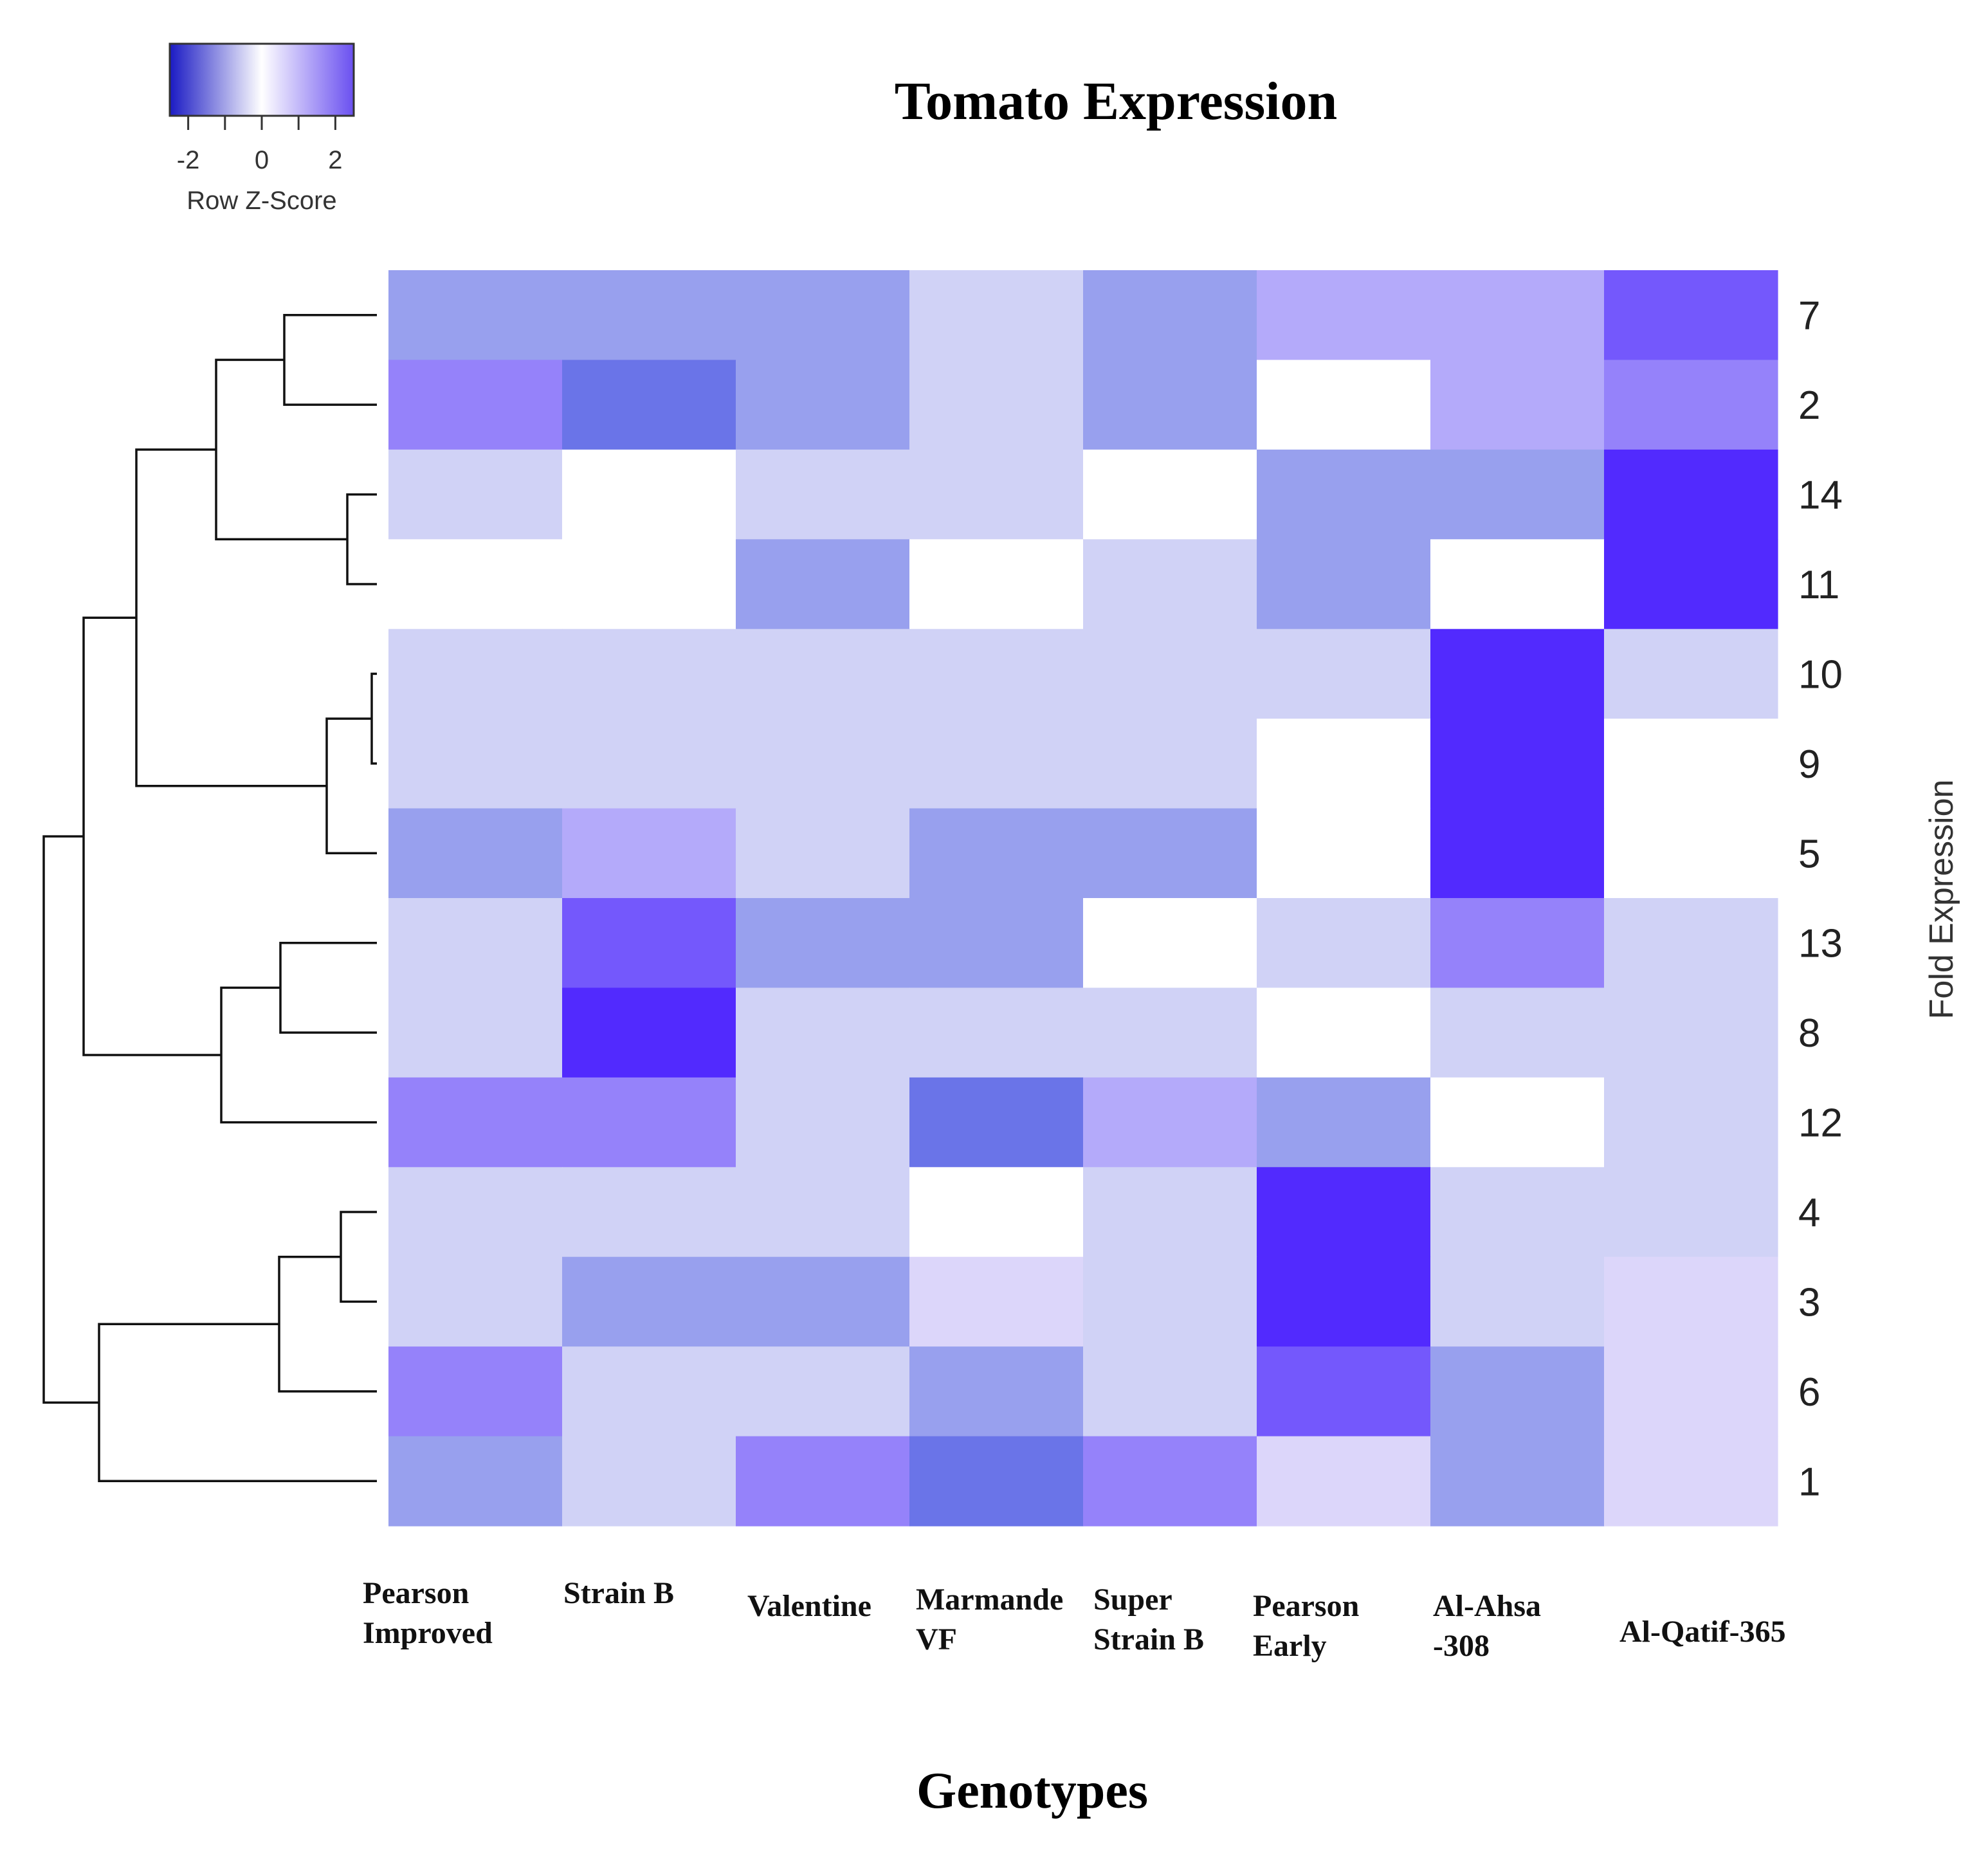 The image size is (1988, 1854). Describe the element at coordinates (1809, 764) in the screenshot. I see `row-label: 9` at that location.